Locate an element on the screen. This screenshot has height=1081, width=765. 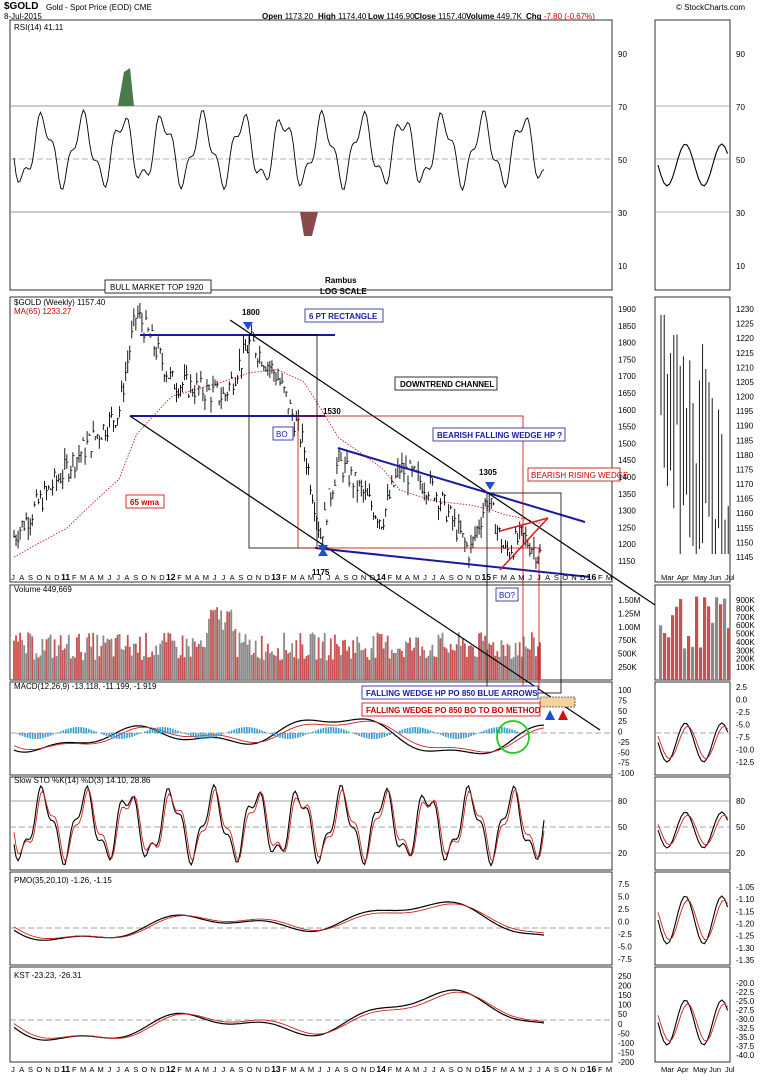
price-side-tick: 1175 is located at coordinates (745, 469).